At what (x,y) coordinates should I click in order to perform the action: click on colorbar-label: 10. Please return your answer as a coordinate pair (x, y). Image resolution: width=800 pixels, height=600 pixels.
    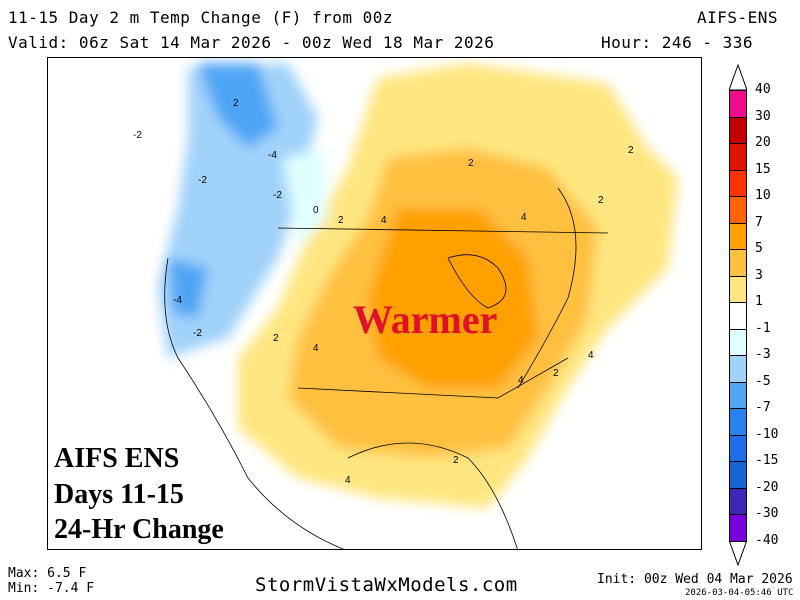
    Looking at the image, I should click on (763, 195).